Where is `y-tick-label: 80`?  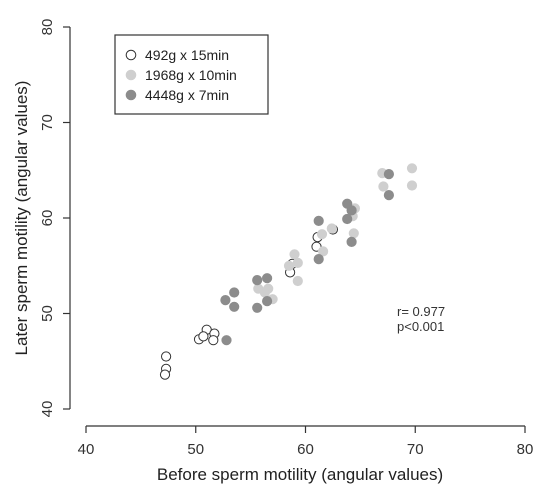
y-tick-label: 80 is located at coordinates (47, 27).